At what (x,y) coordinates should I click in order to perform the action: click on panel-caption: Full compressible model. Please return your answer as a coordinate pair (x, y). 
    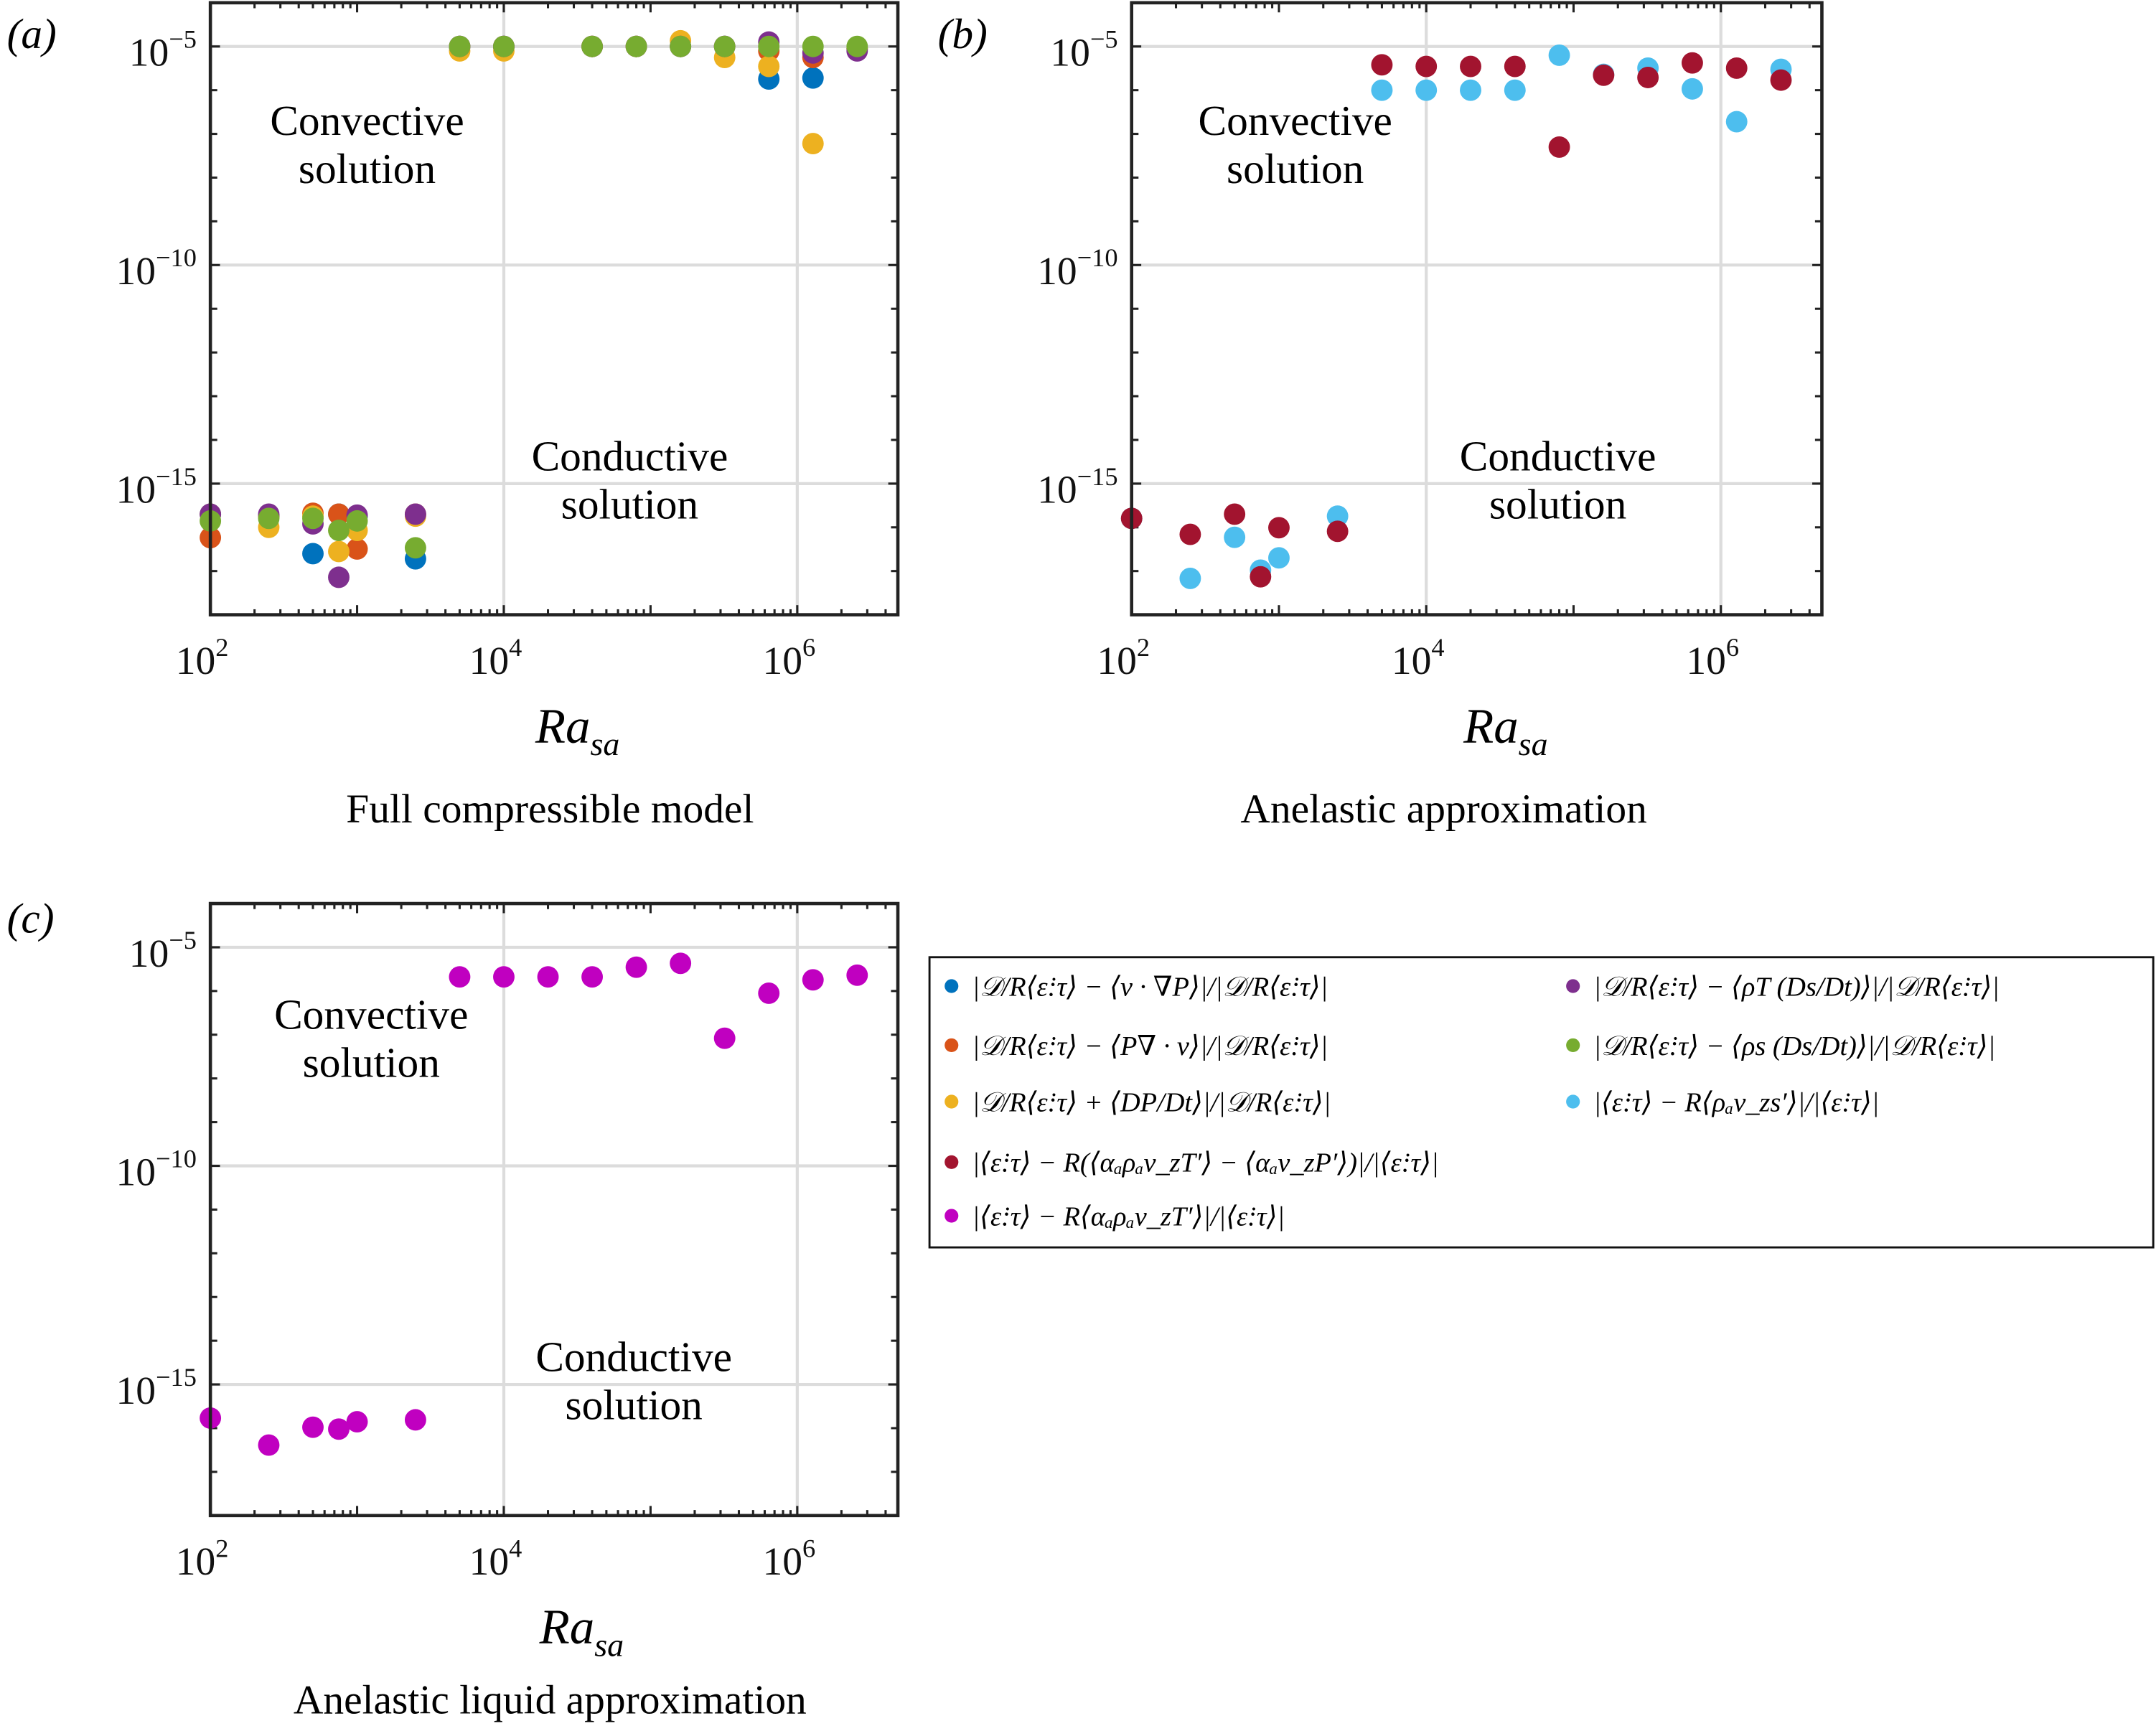
    Looking at the image, I should click on (550, 810).